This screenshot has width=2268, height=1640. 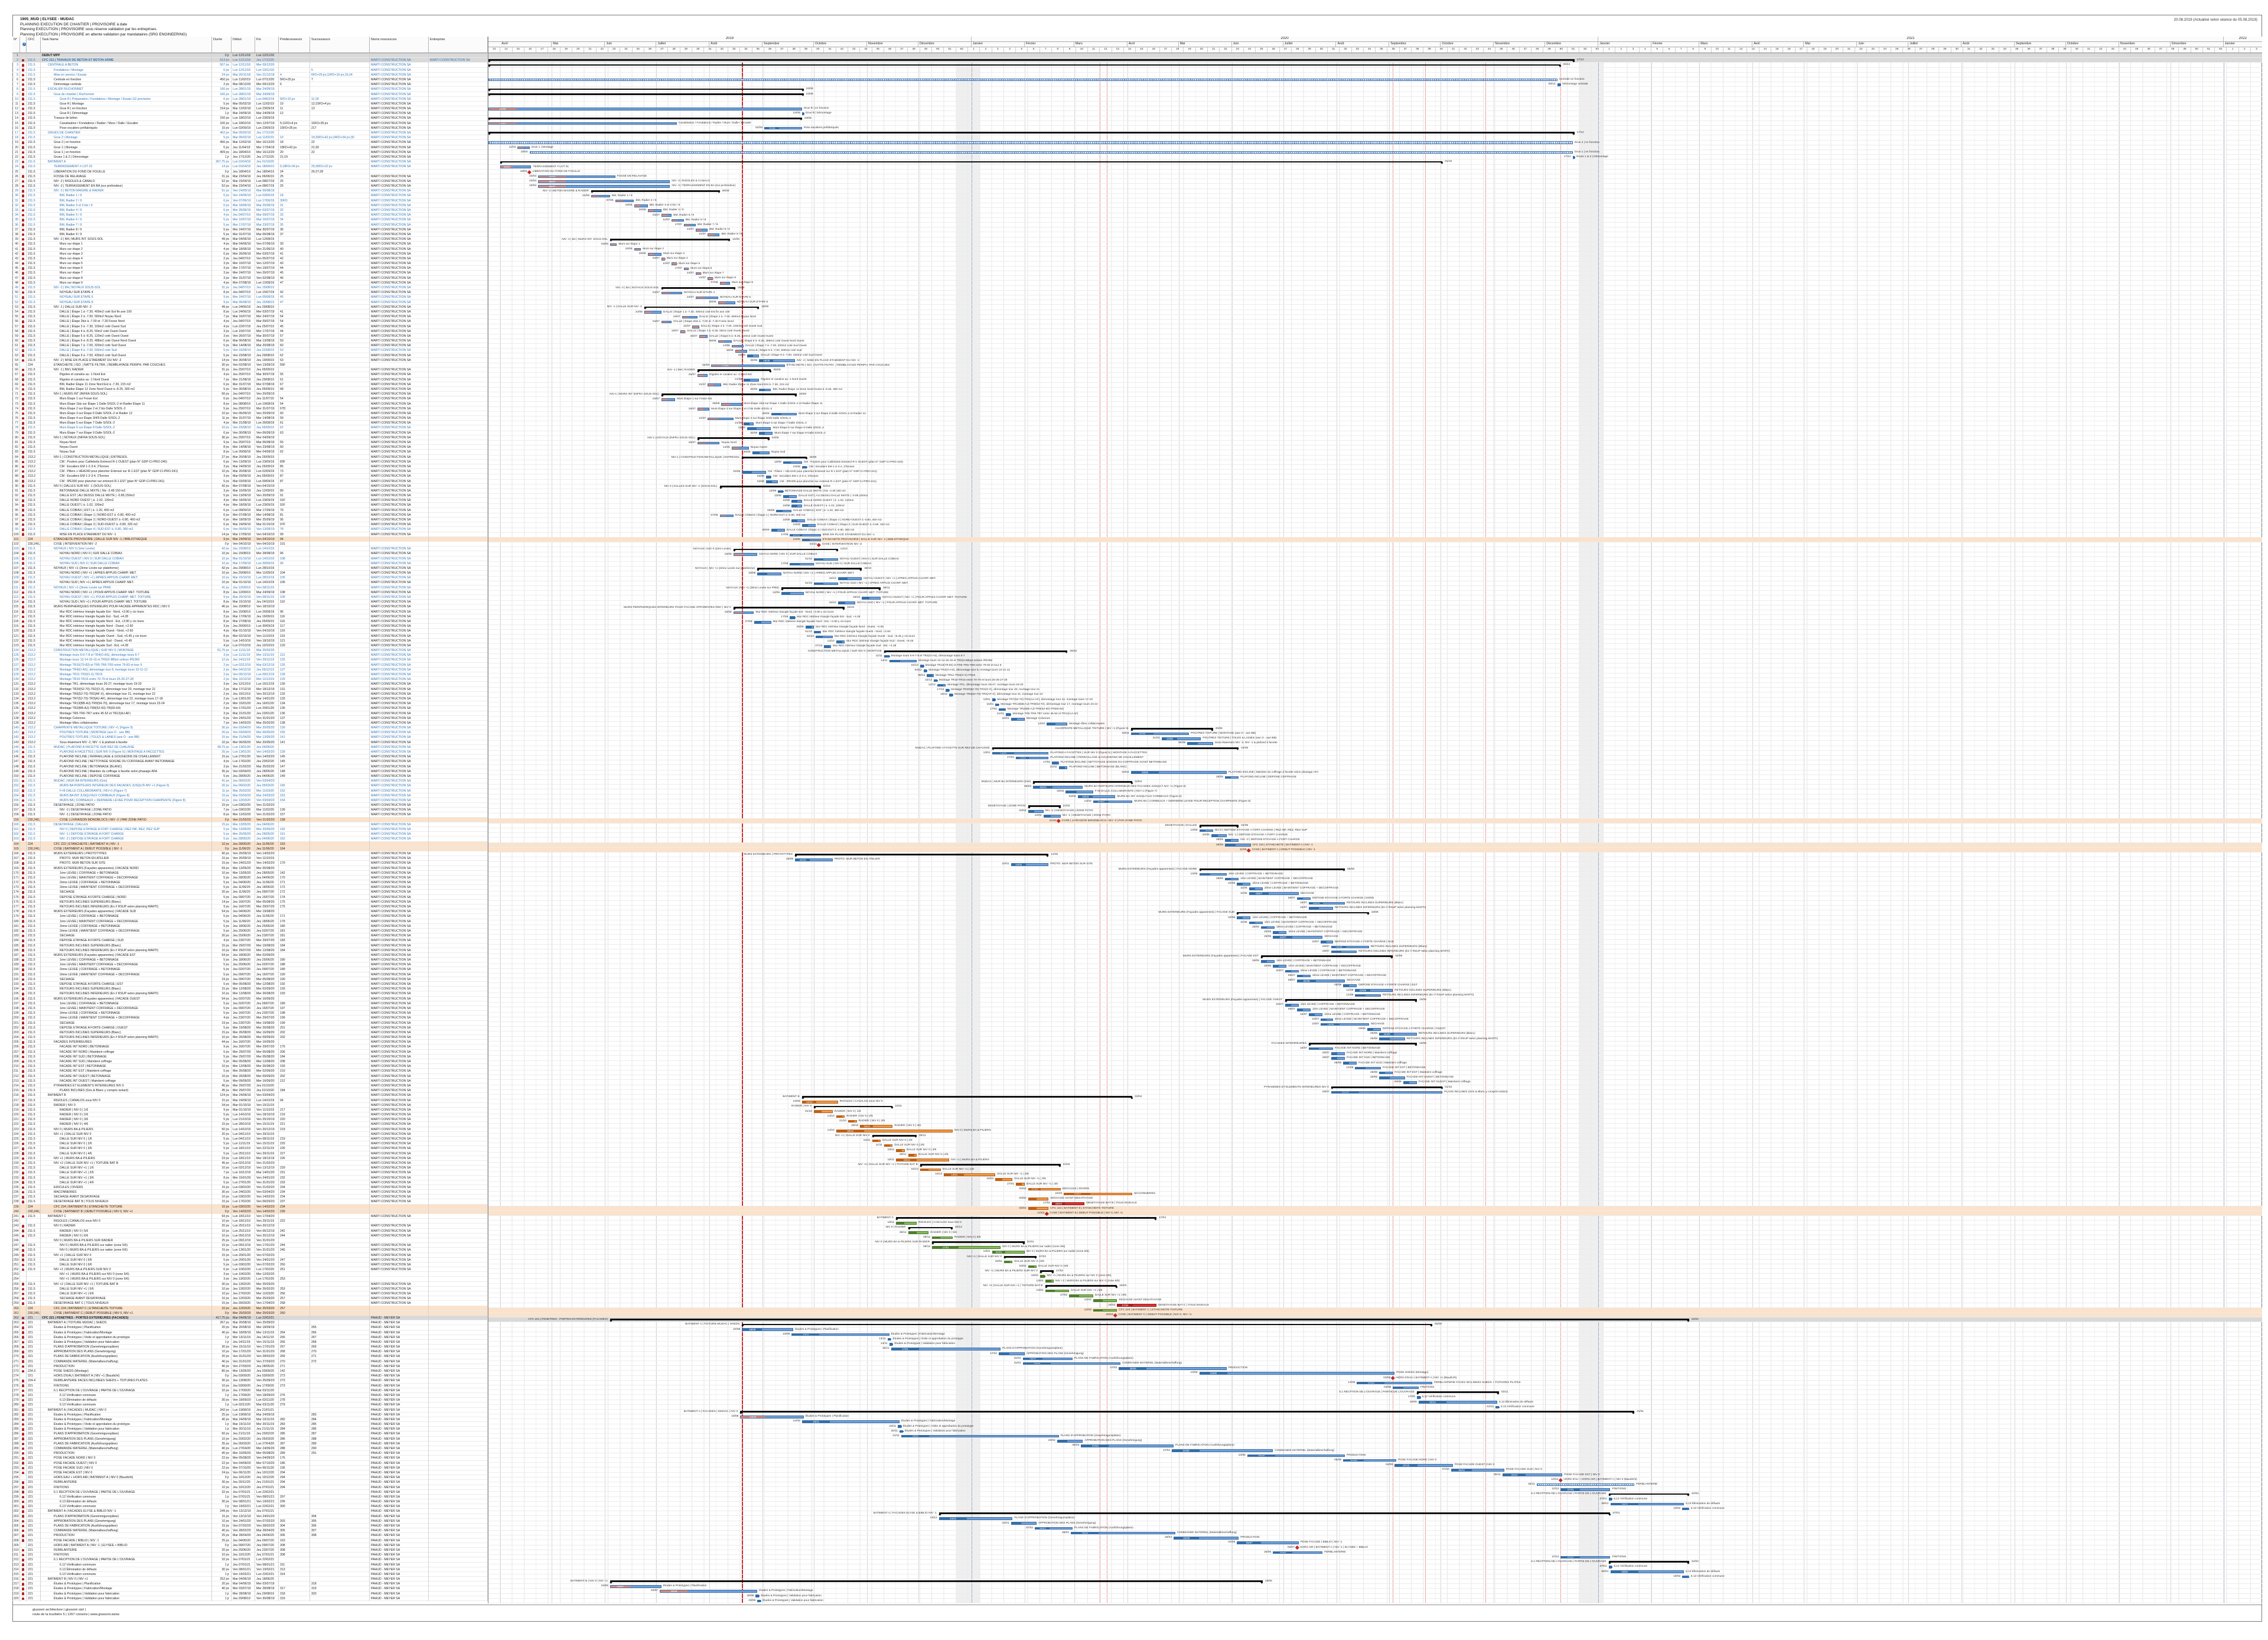 I want to click on cell-num: 96, so click(x=16, y=515).